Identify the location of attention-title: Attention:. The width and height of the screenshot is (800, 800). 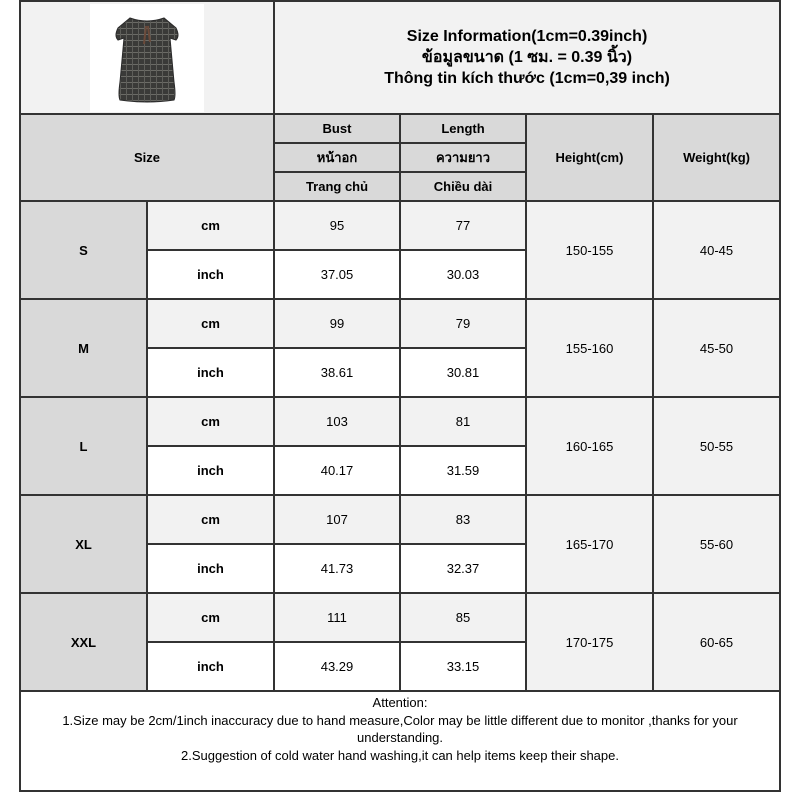
(400, 702).